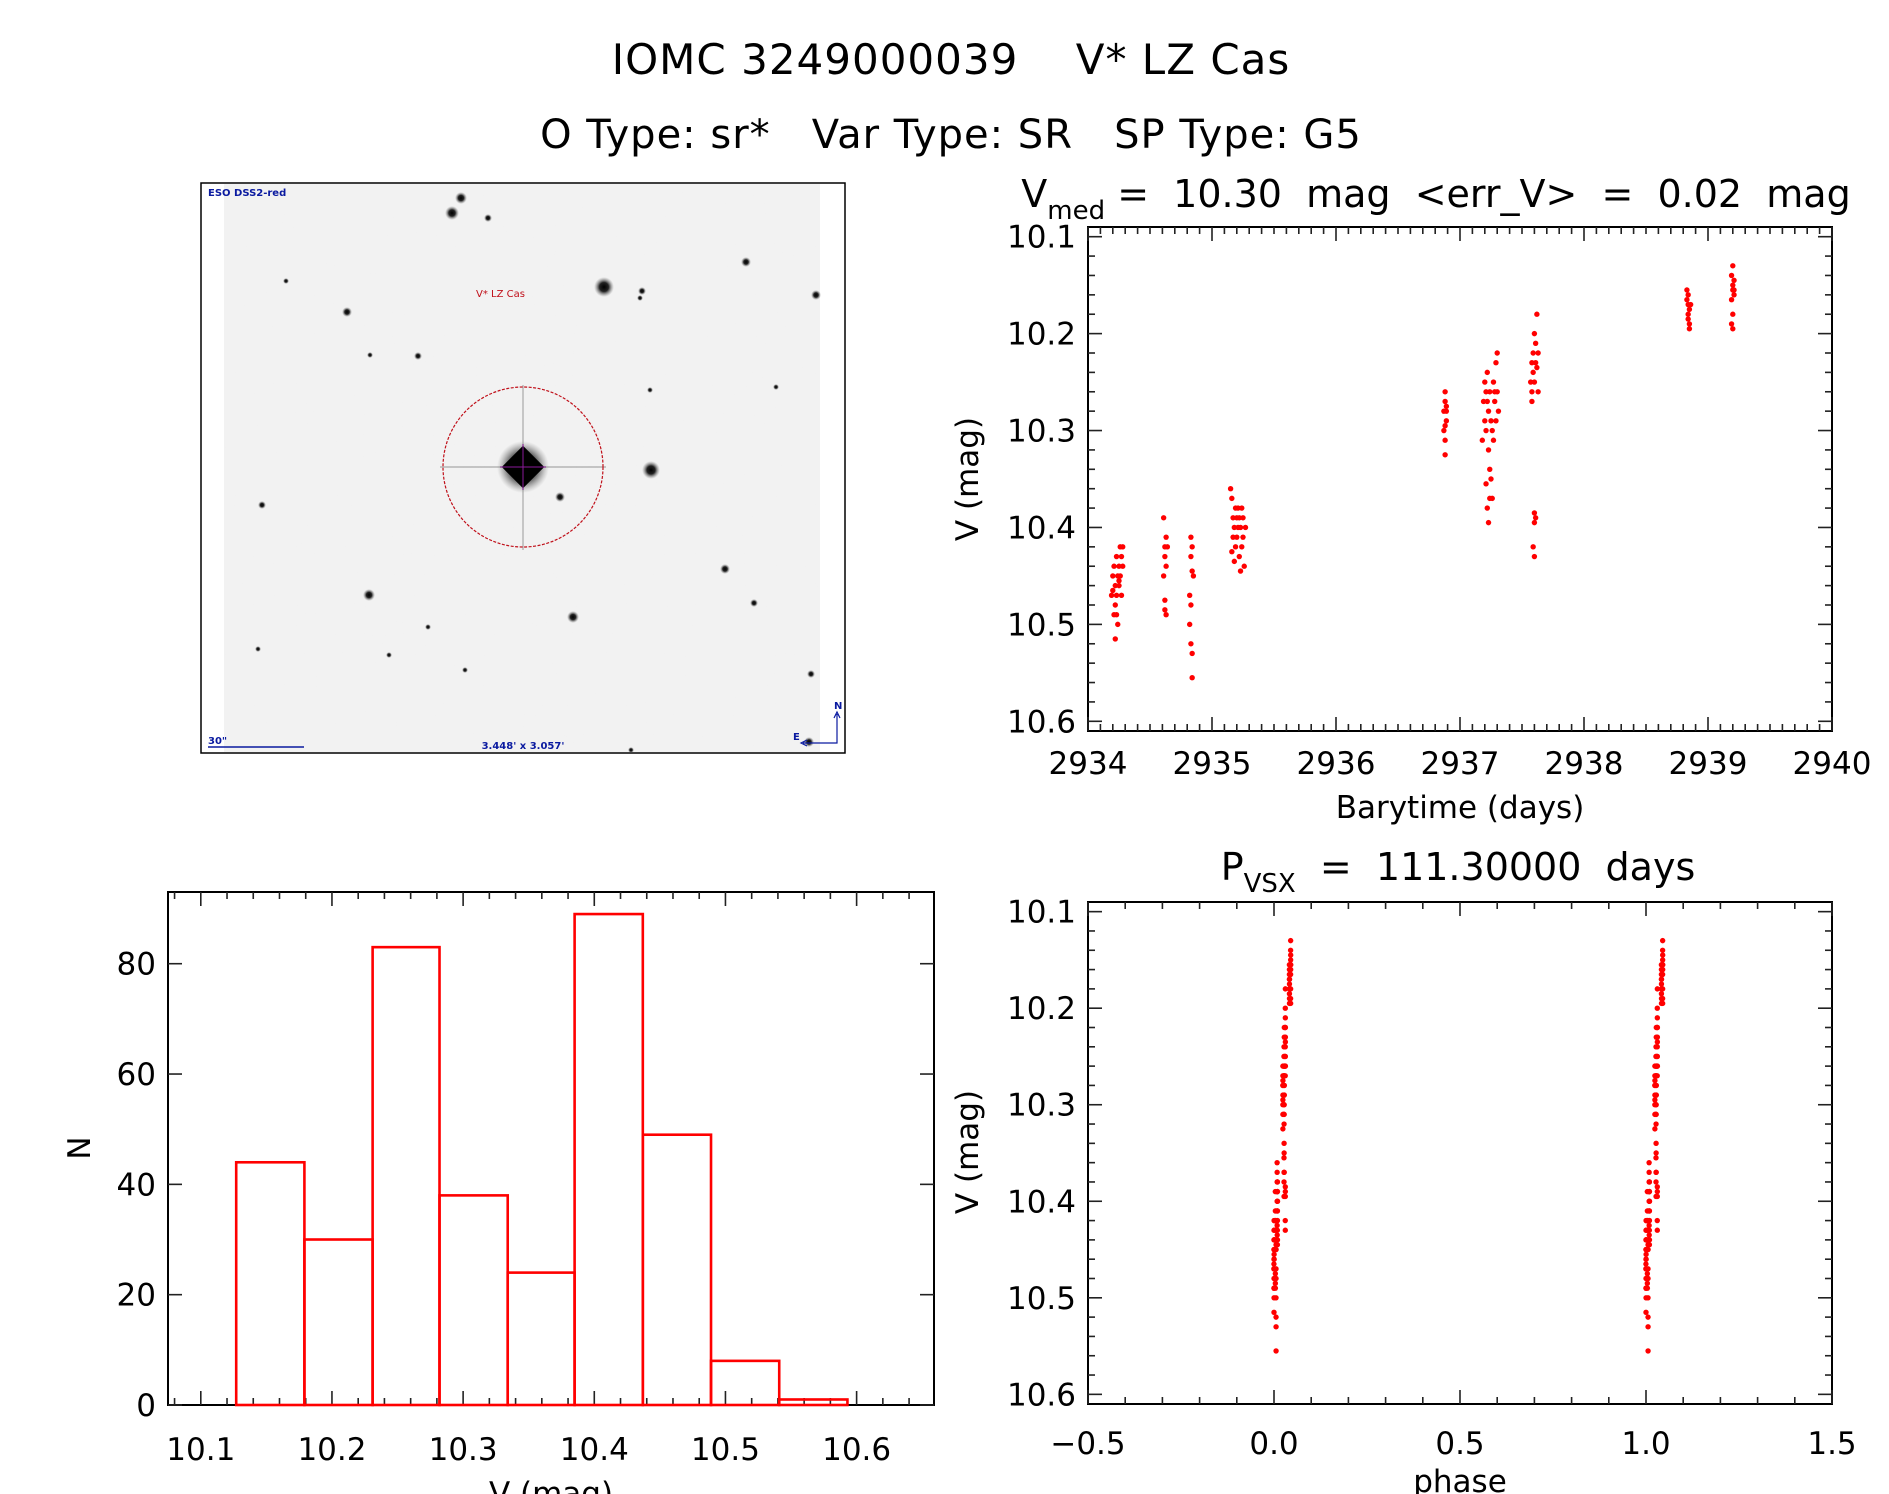  Describe the element at coordinates (551, 1148) in the screenshot. I see `histogram-frame` at that location.